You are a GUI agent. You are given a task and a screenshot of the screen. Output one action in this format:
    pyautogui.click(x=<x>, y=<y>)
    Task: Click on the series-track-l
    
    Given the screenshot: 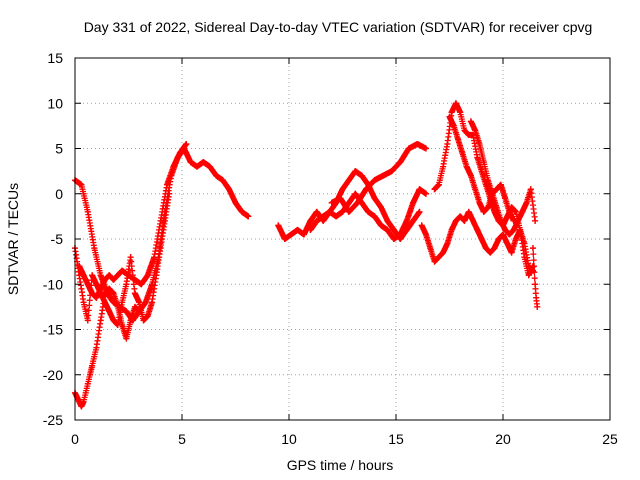 What is the action you would take?
    pyautogui.click(x=535, y=277)
    